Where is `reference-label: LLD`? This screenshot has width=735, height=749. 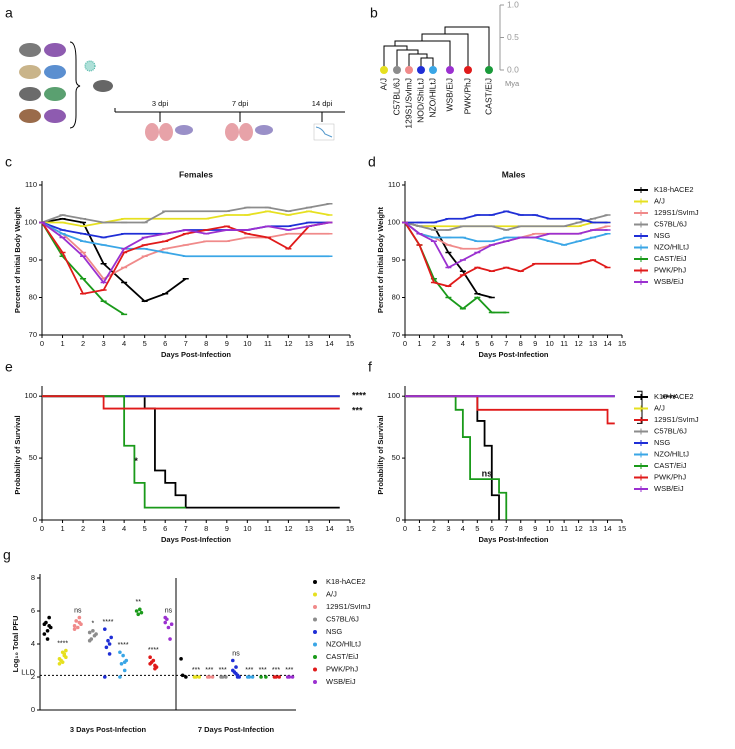 reference-label: LLD is located at coordinates (28, 671).